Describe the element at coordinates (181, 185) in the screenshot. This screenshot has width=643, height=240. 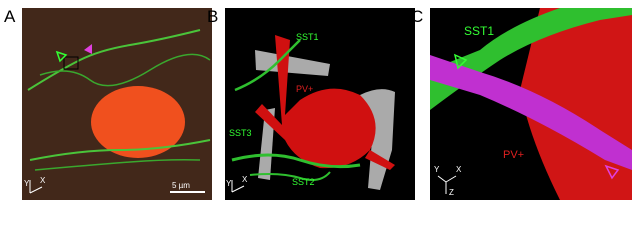
I see `scale-label: 5 µm` at that location.